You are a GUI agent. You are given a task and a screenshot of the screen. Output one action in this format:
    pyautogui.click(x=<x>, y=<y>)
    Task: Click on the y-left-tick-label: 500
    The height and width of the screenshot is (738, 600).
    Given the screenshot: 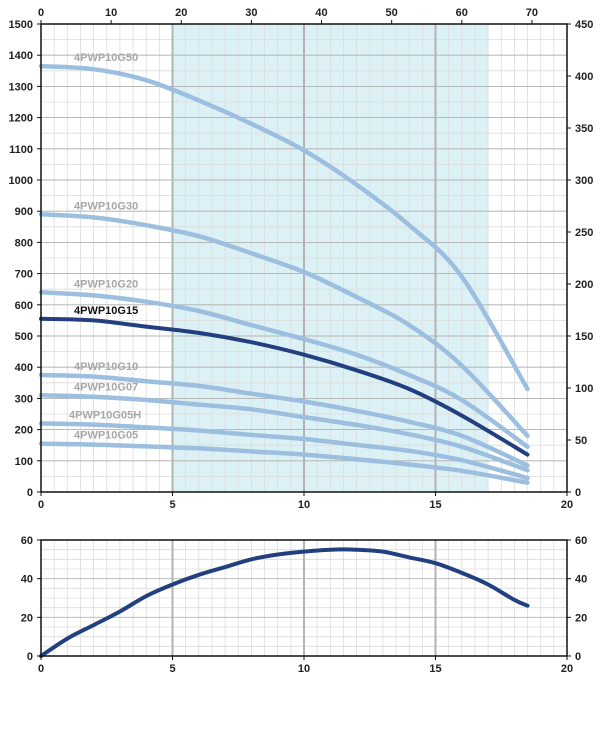 What is the action you would take?
    pyautogui.click(x=24, y=337)
    